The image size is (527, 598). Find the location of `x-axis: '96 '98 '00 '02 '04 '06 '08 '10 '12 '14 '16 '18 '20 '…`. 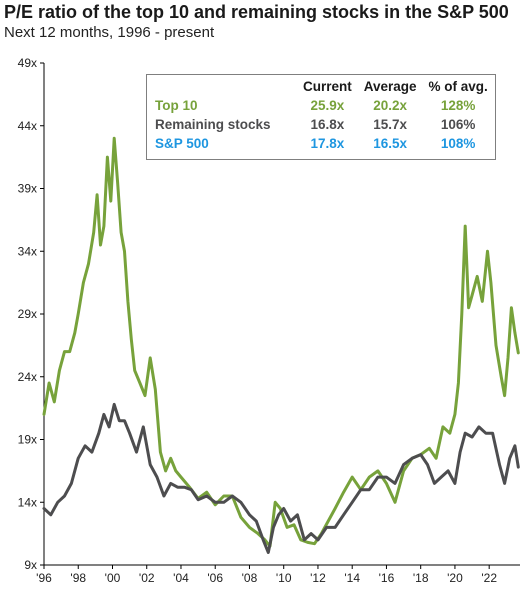

x-axis: '96 '98 '00 '02 '04 '06 '08 '10 '12 '14 '16 '18 '20 '… is located at coordinates (278, 574).